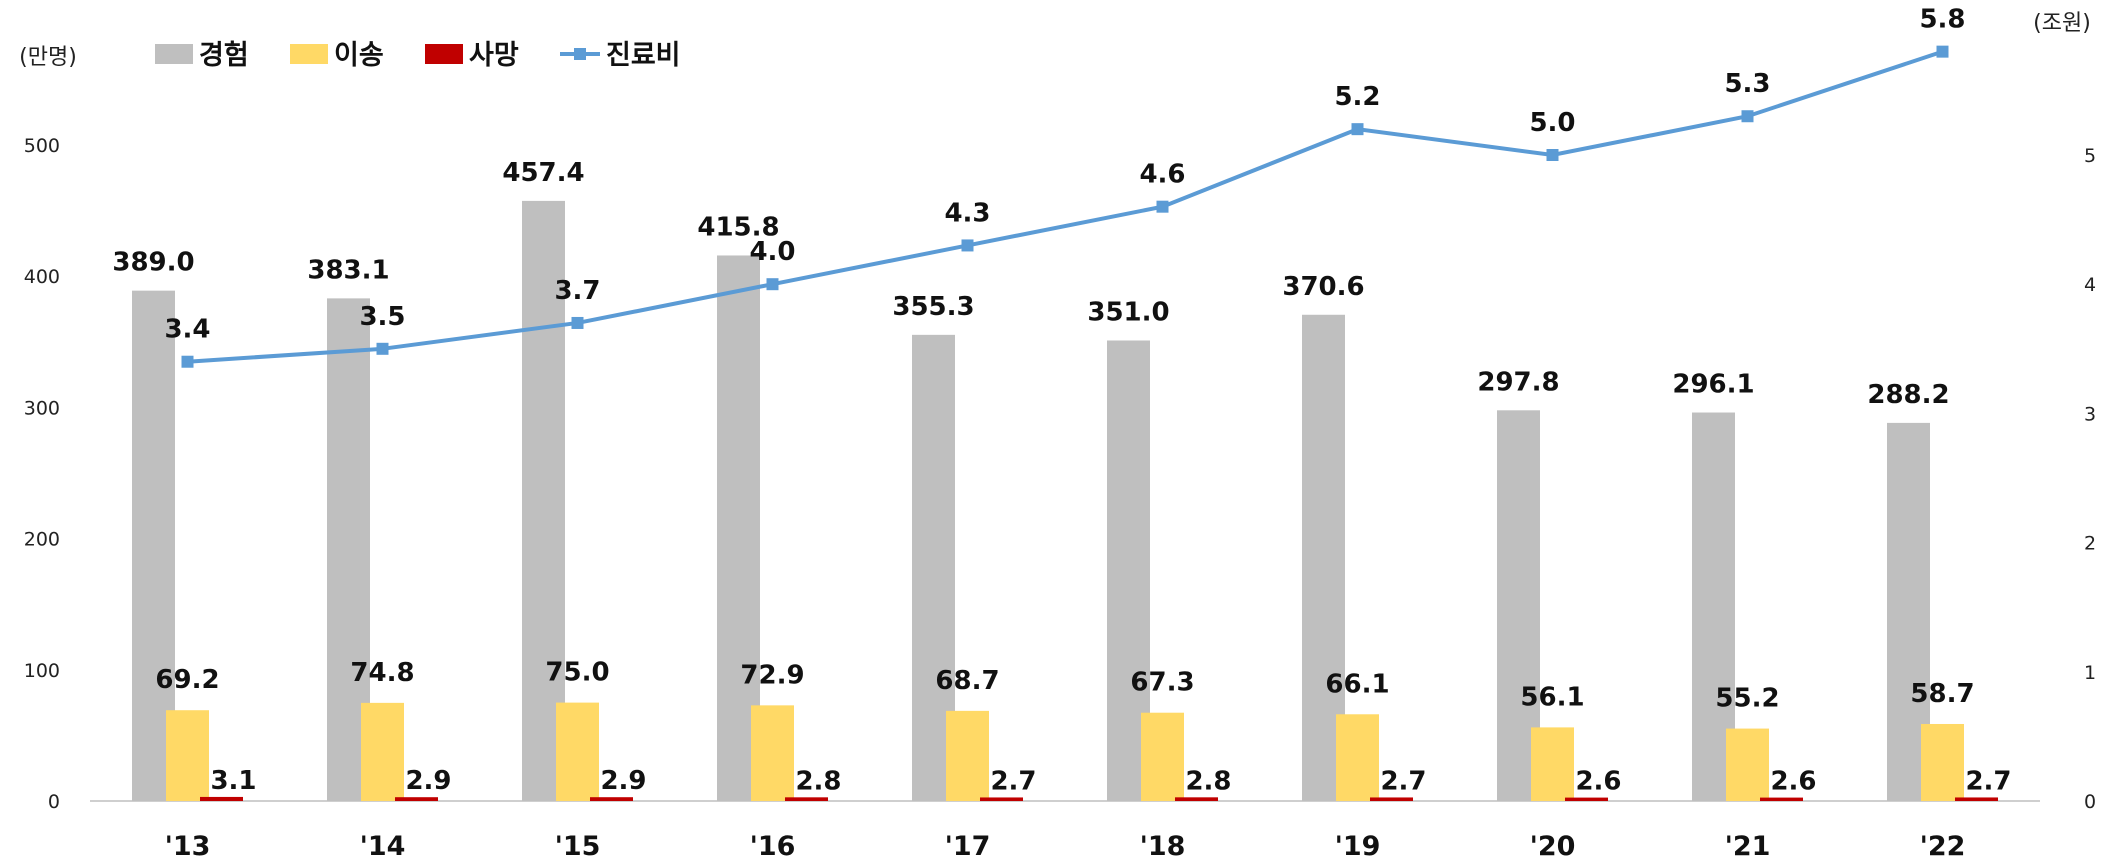 This screenshot has height=866, width=2114. Describe the element at coordinates (577, 291) in the screenshot. I see `line-data-label: 3.7` at that location.